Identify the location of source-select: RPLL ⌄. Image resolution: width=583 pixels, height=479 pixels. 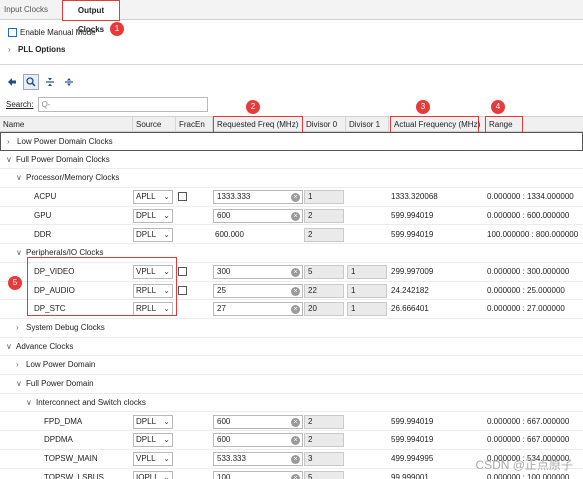
(153, 290).